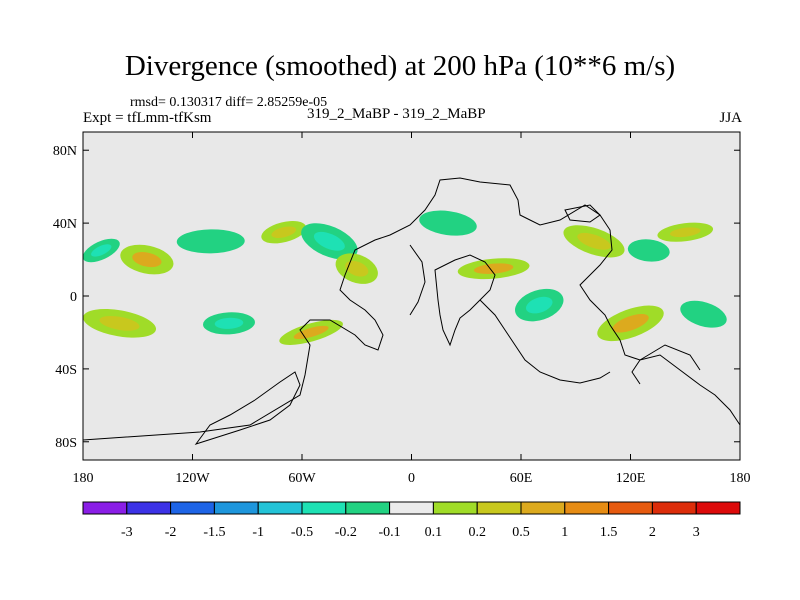  I want to click on y-tick-label: 0, so click(73, 297).